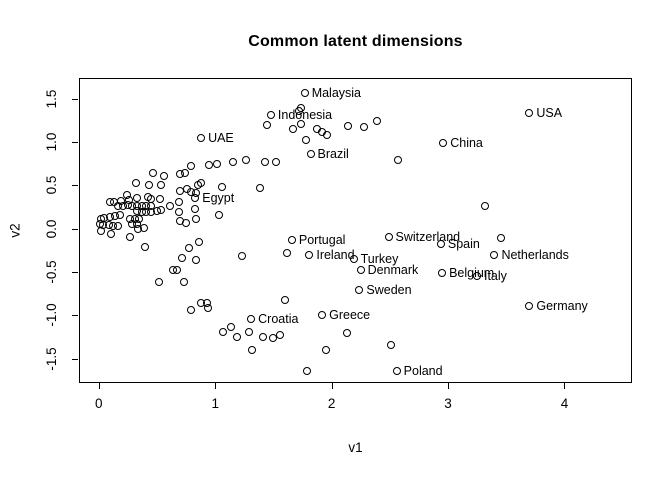 Image resolution: width=672 pixels, height=480 pixels. I want to click on data-point-brazil, so click(310, 153).